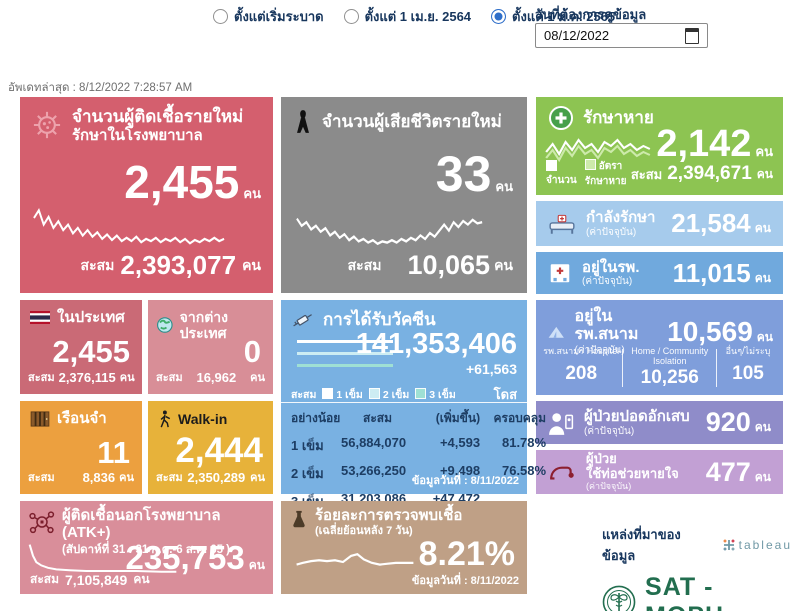  What do you see at coordinates (561, 423) in the screenshot?
I see `pneumonia-patient-icon` at bounding box center [561, 423].